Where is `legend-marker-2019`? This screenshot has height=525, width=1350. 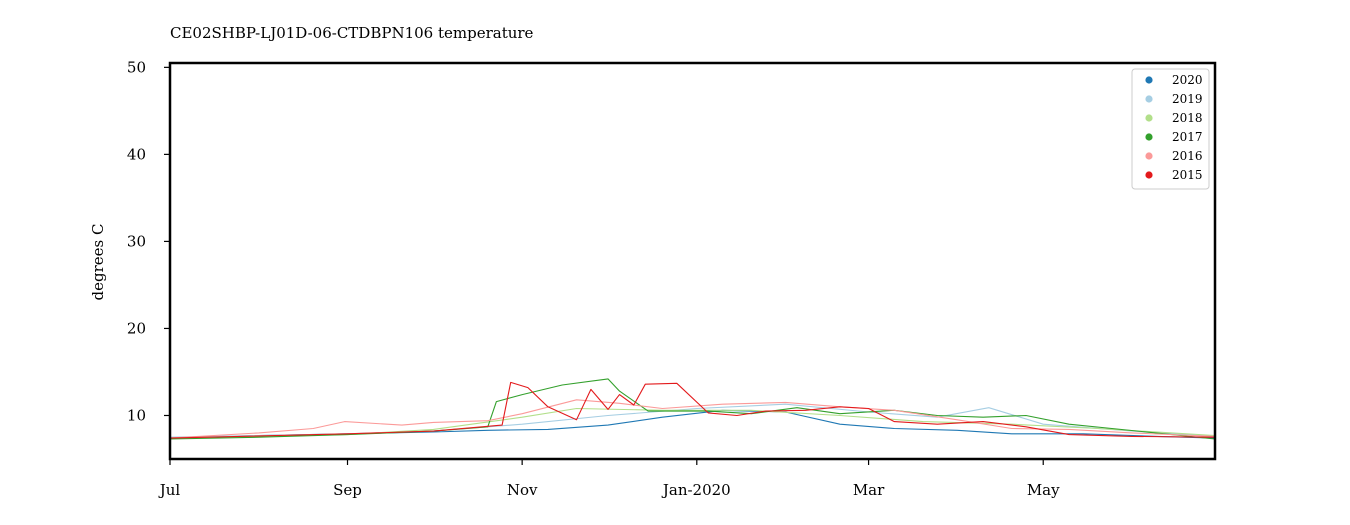 legend-marker-2019 is located at coordinates (1149, 99).